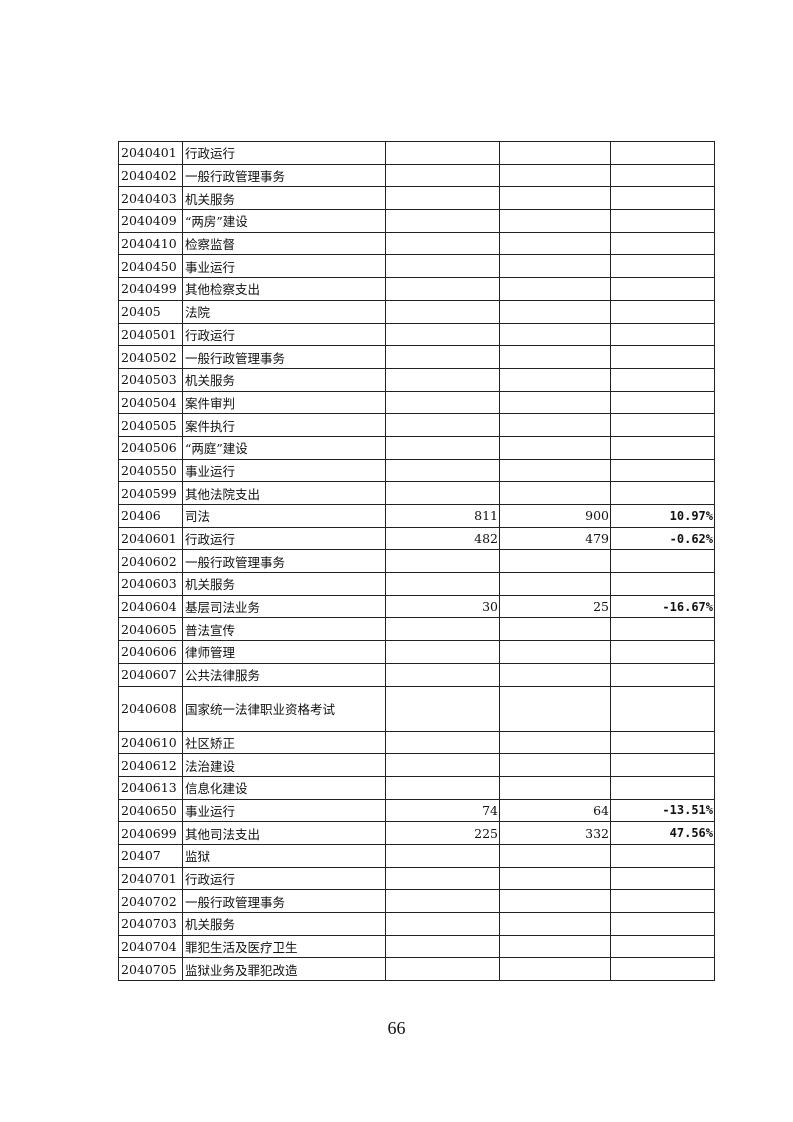 Image resolution: width=793 pixels, height=1122 pixels. I want to click on code-cell: 2040703, so click(150, 924).